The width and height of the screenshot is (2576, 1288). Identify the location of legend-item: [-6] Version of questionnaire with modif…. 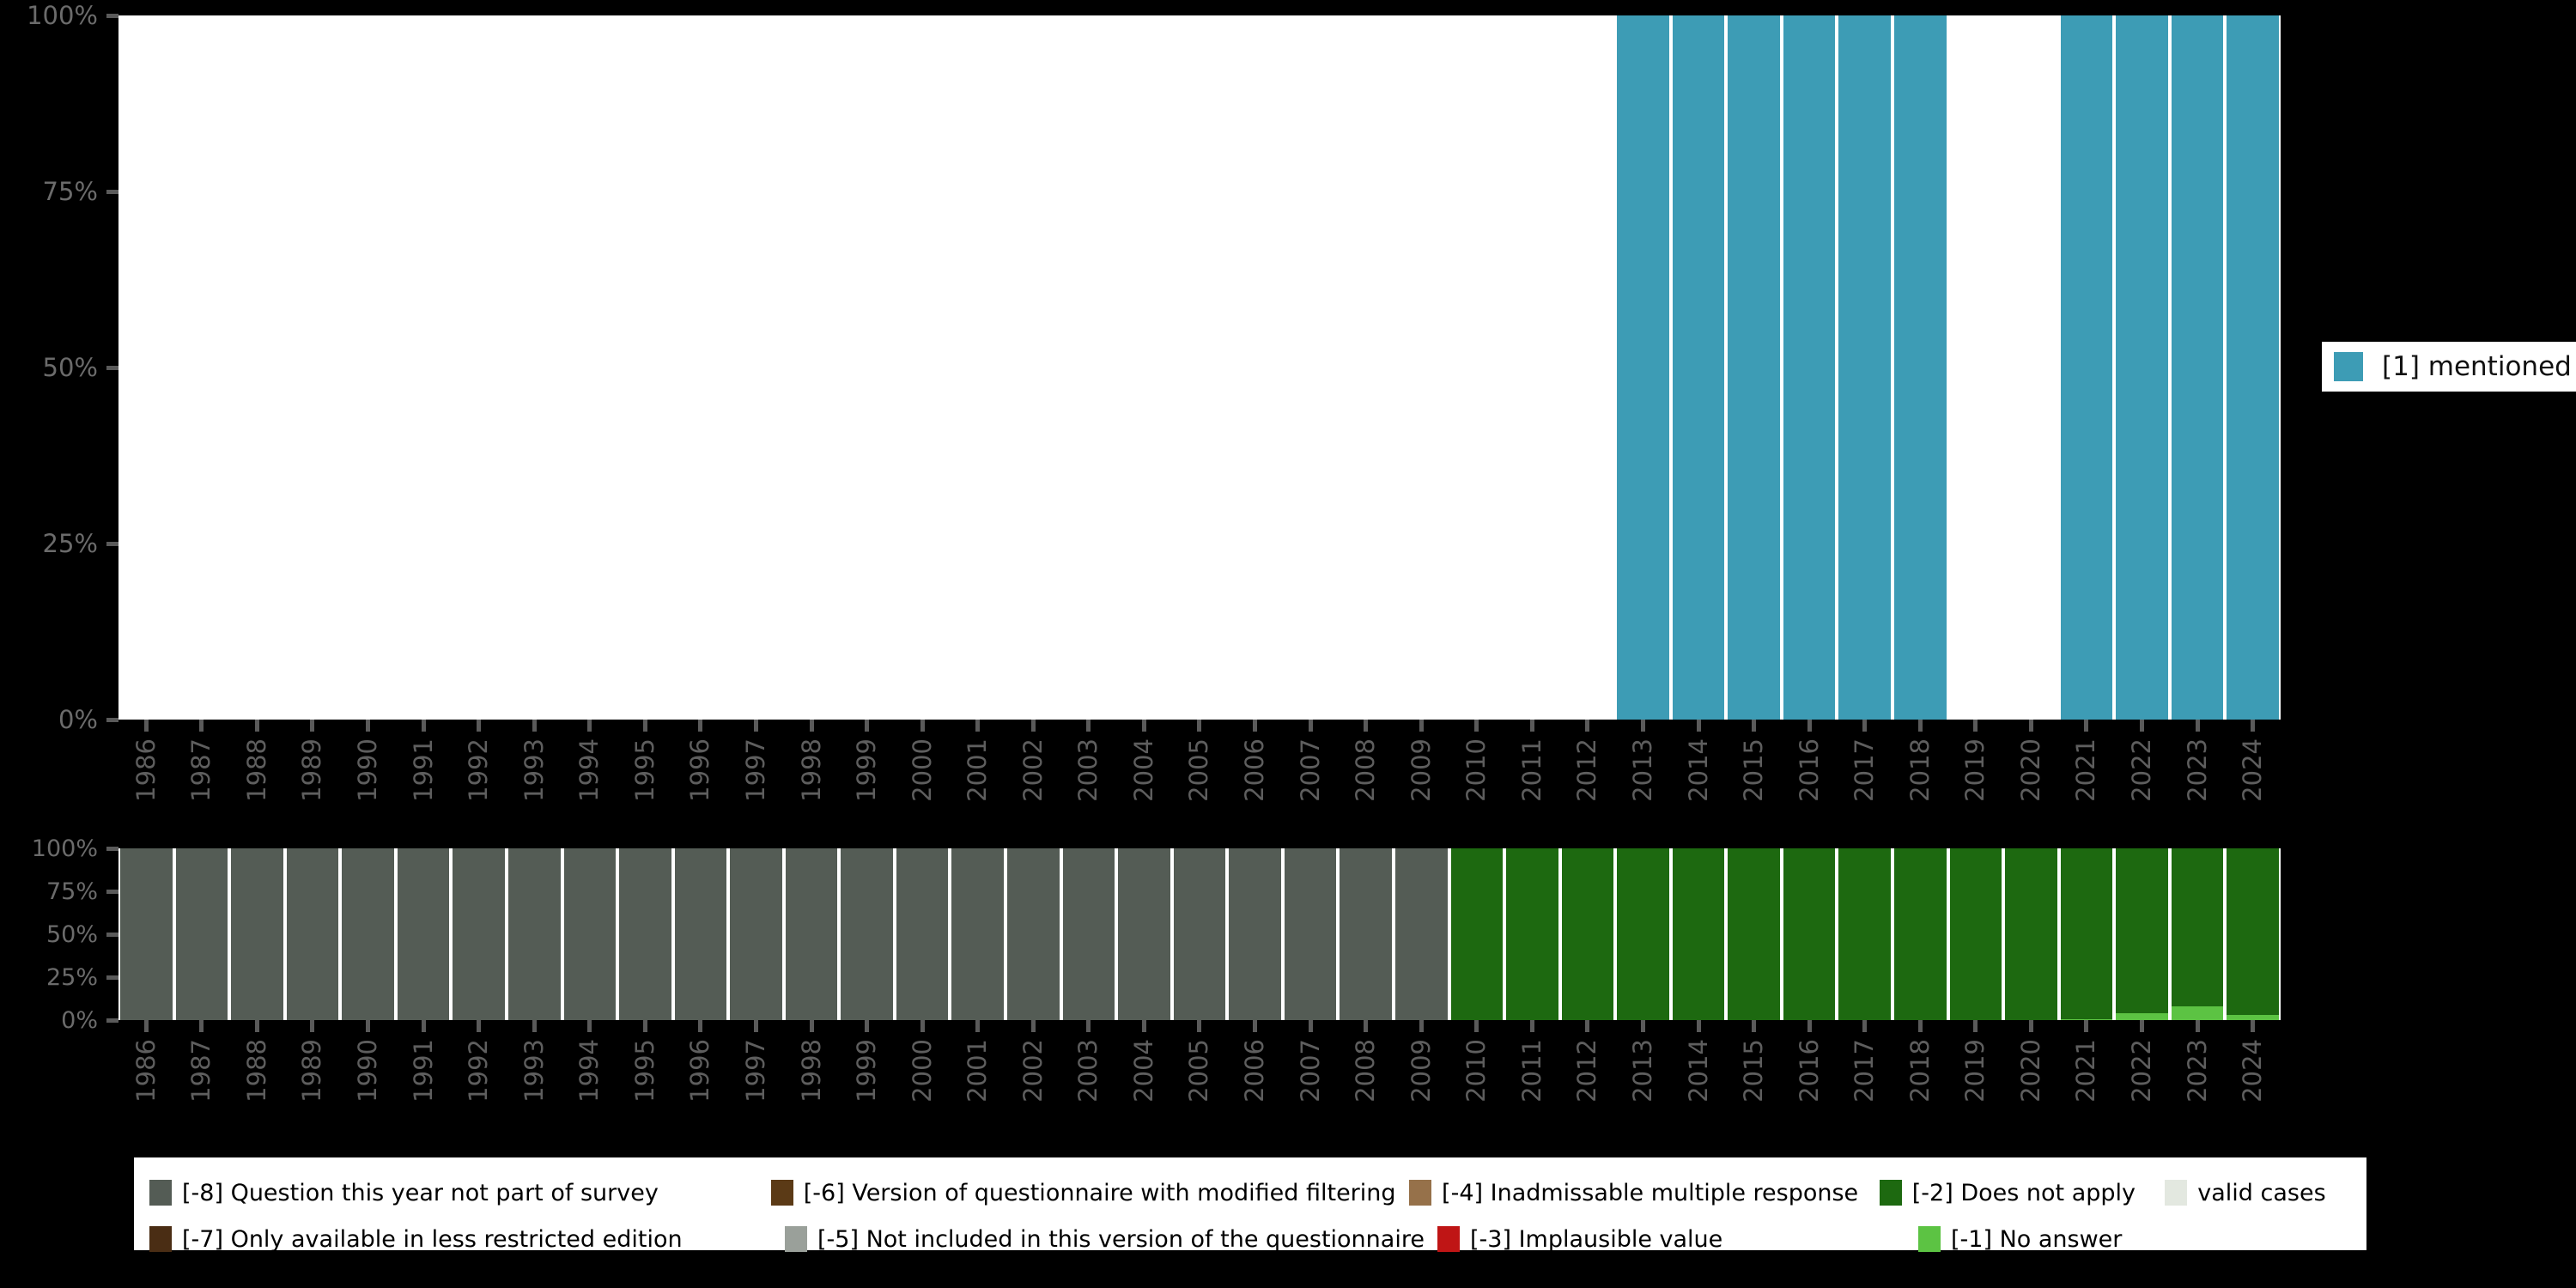
(1089, 1193).